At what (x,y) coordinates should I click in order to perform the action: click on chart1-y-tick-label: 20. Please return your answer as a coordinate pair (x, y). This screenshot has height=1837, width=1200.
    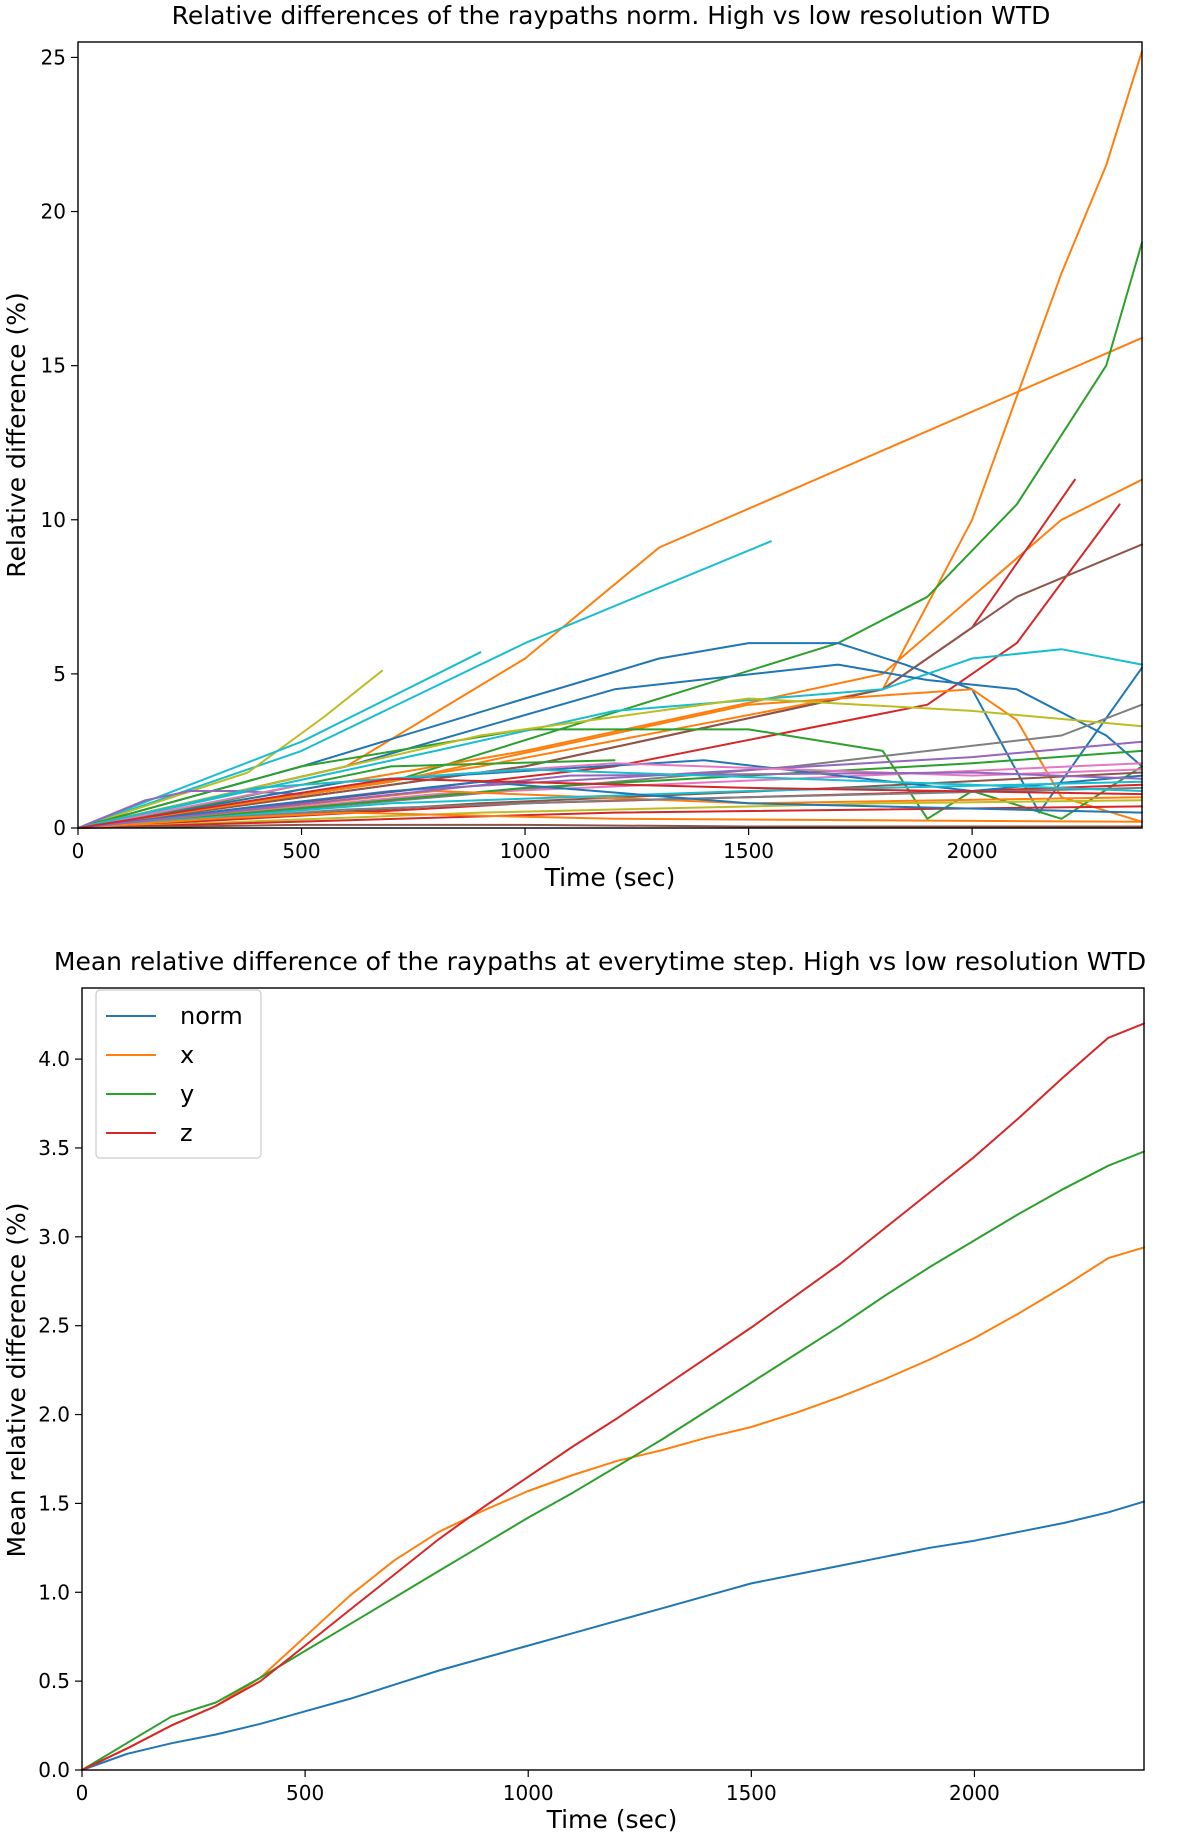
    Looking at the image, I should click on (53, 212).